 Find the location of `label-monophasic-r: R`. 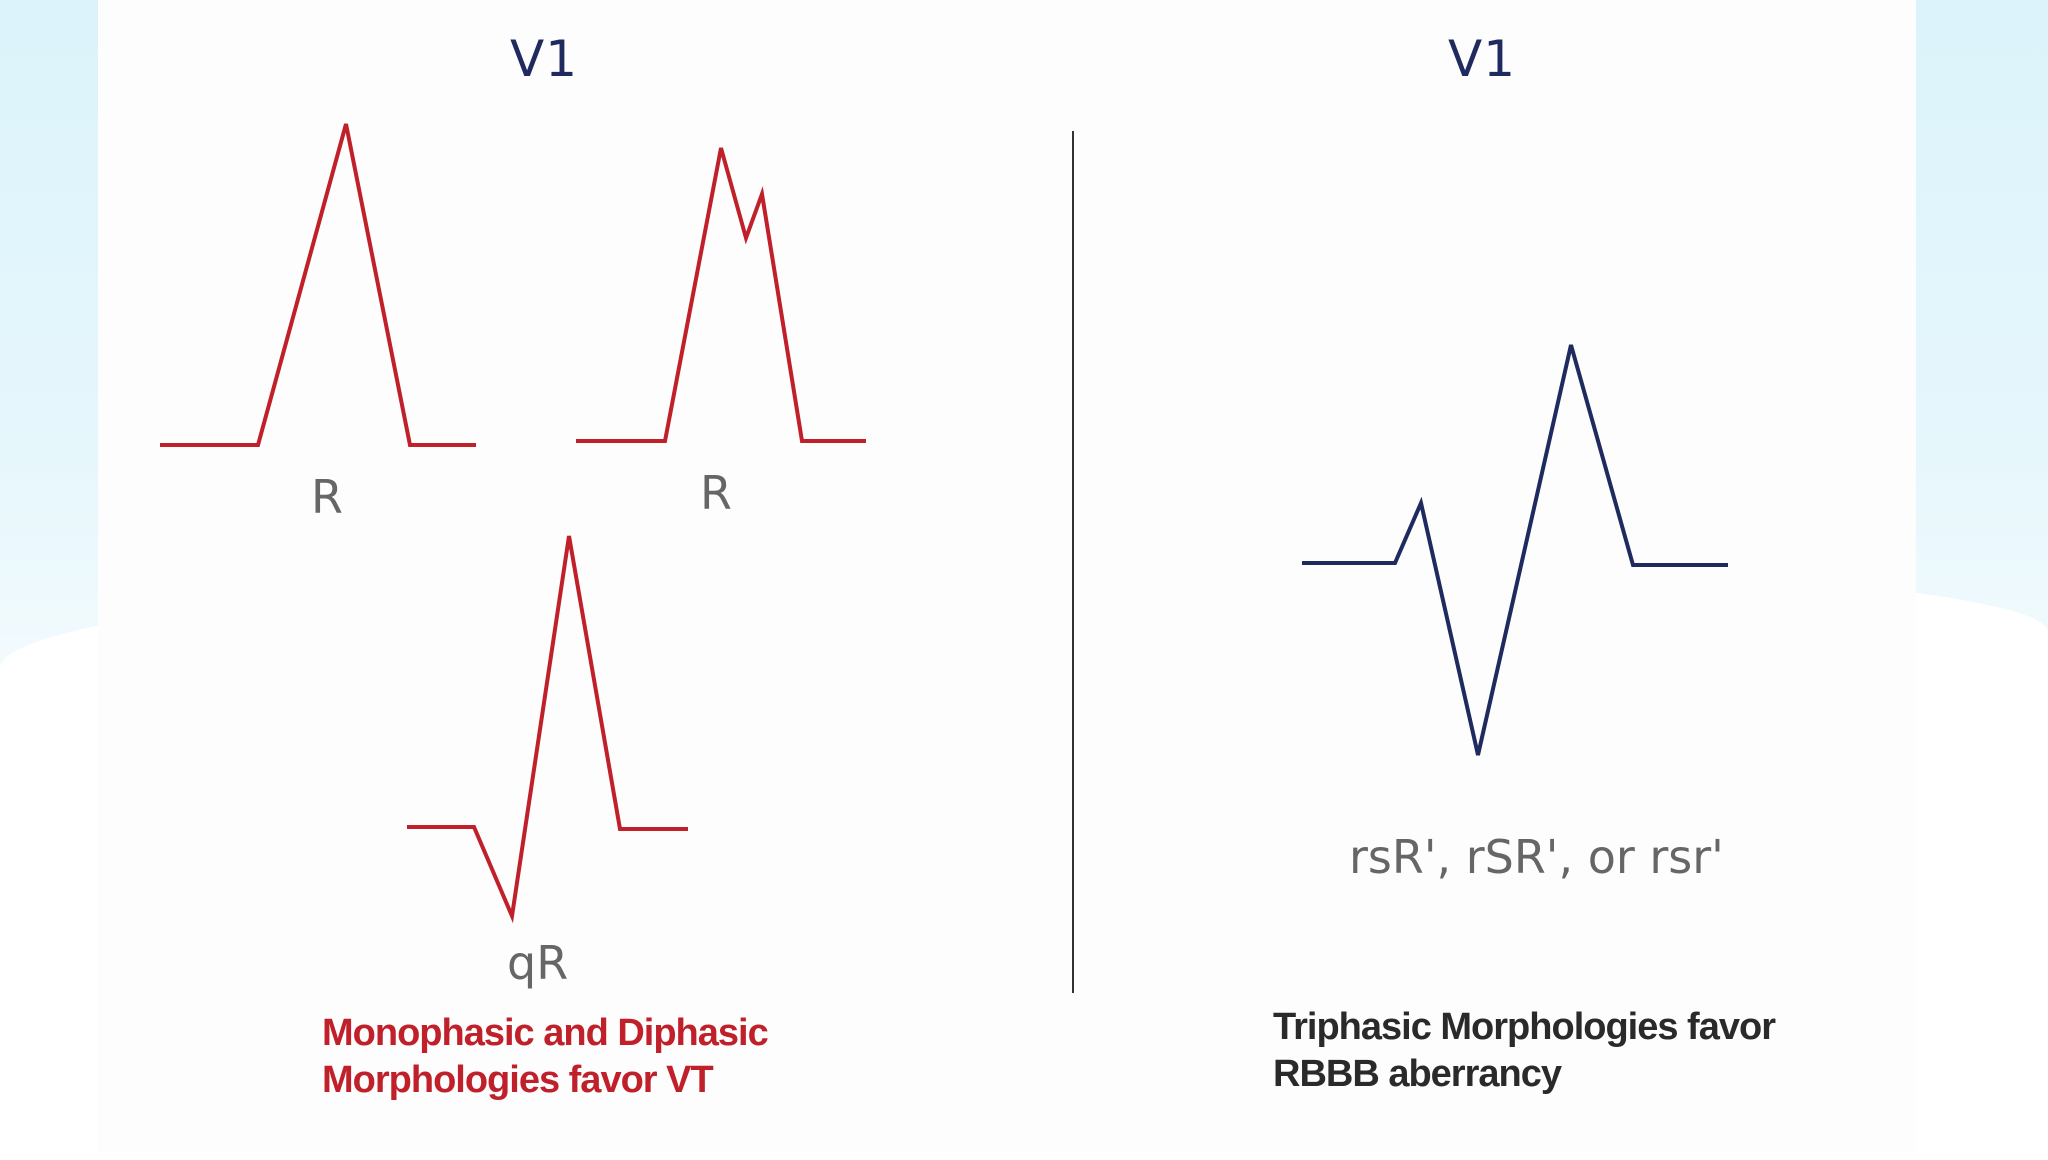

label-monophasic-r: R is located at coordinates (327, 497).